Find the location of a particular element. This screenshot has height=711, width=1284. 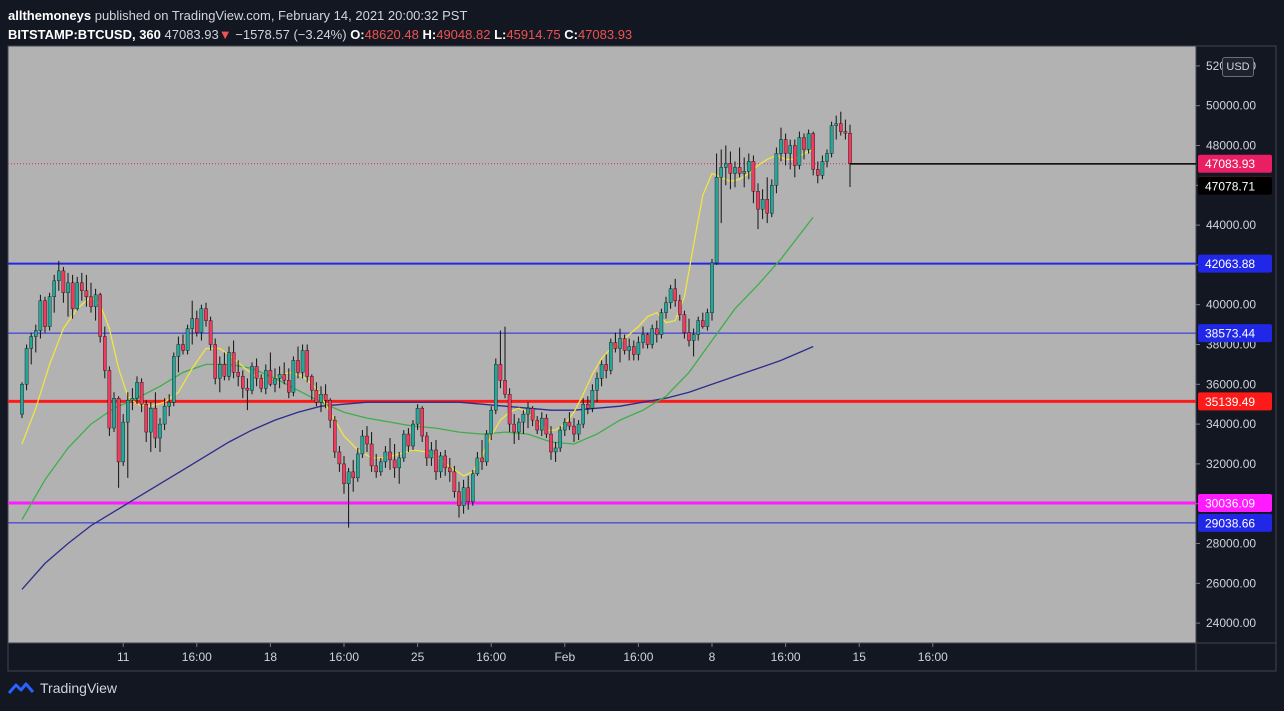

y-tick-label: 36000.00 is located at coordinates (1231, 384).